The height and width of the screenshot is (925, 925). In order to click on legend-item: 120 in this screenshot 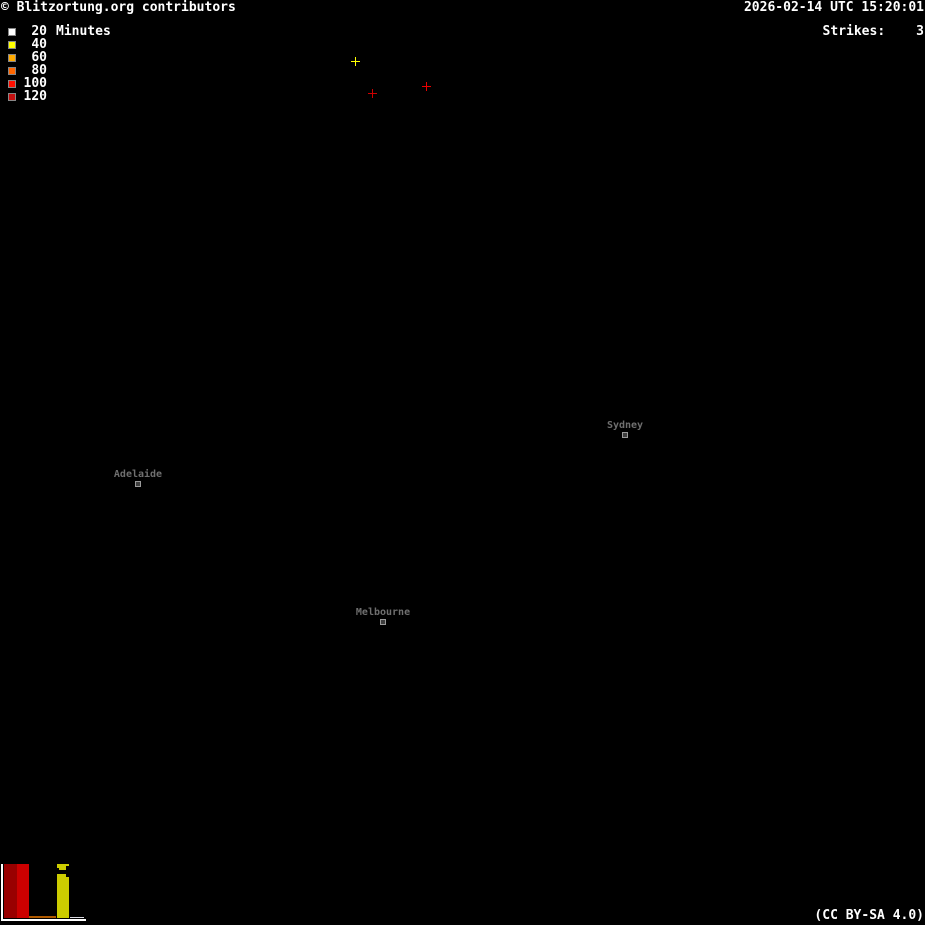, I will do `click(55, 96)`.